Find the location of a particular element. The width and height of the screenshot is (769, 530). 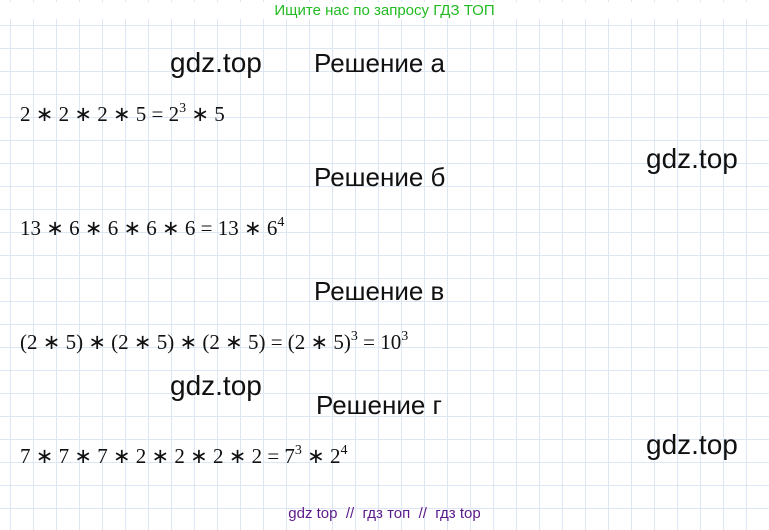

formula: 13 ∗ 6 ∗ 6 ∗ 6 ∗ 6 = 13 ∗ 64 is located at coordinates (152, 228).